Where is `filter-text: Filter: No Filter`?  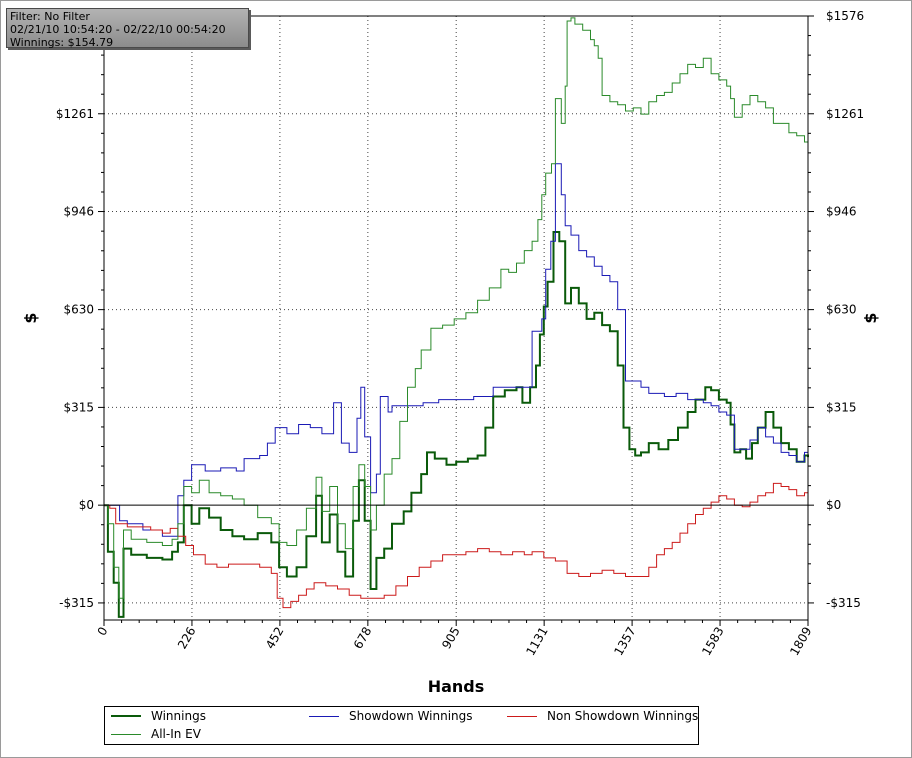 filter-text: Filter: No Filter is located at coordinates (50, 16).